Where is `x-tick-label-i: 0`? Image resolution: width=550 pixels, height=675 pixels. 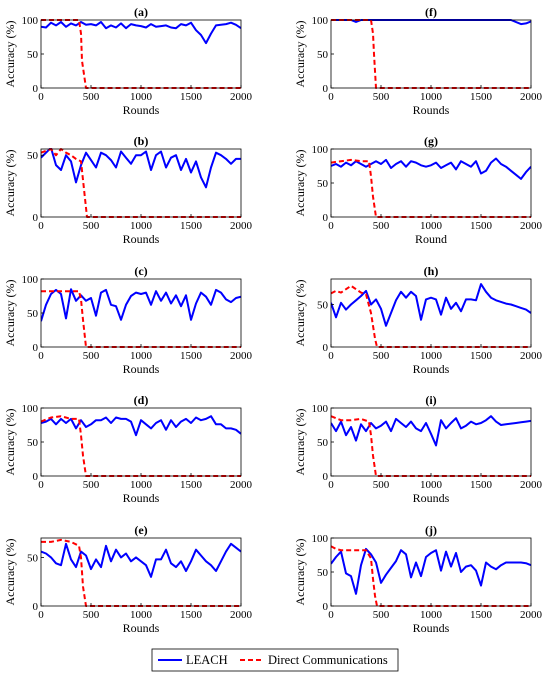
x-tick-label-i: 0 is located at coordinates (331, 485).